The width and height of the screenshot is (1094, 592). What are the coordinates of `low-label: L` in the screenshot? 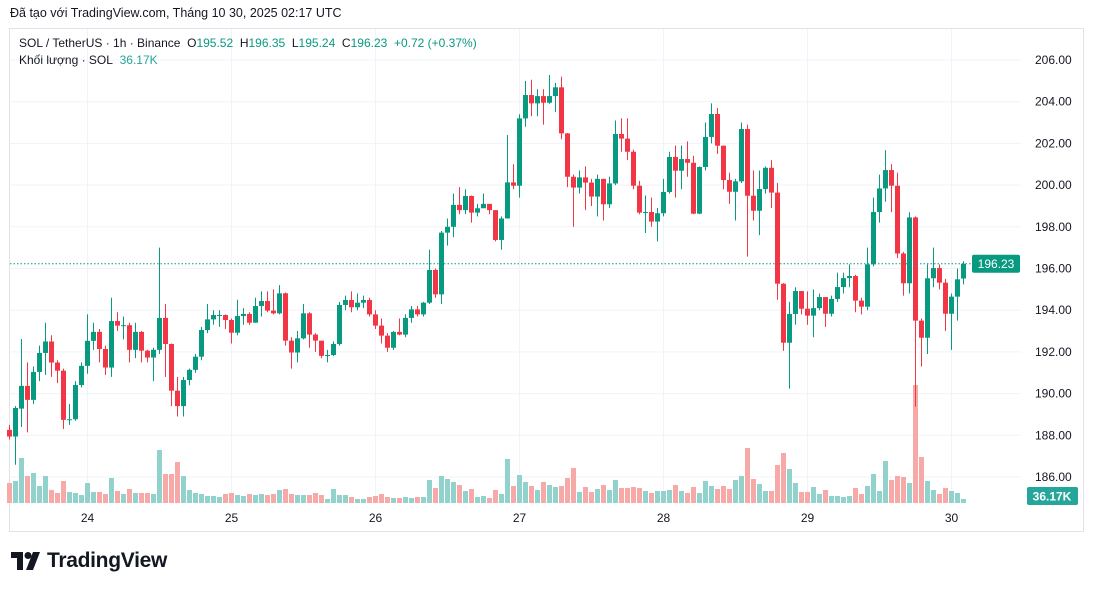 It's located at (295, 43).